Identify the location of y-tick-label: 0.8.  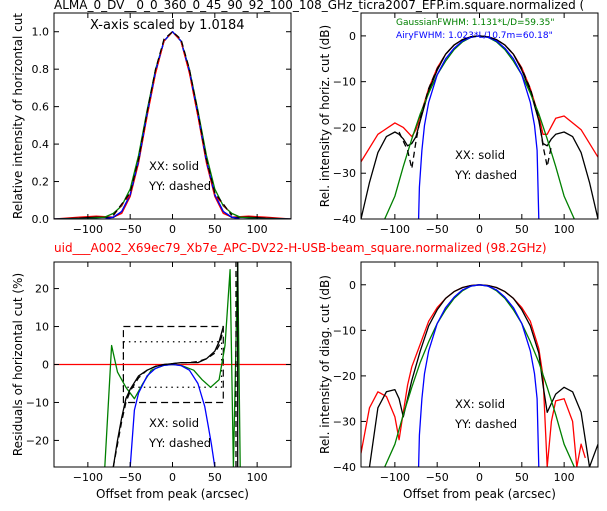
(41, 69).